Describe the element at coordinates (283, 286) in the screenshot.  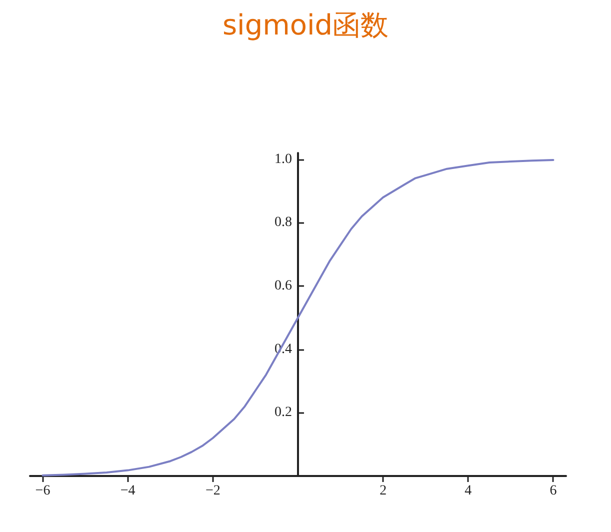
I see `y-tick-label: 0.6` at that location.